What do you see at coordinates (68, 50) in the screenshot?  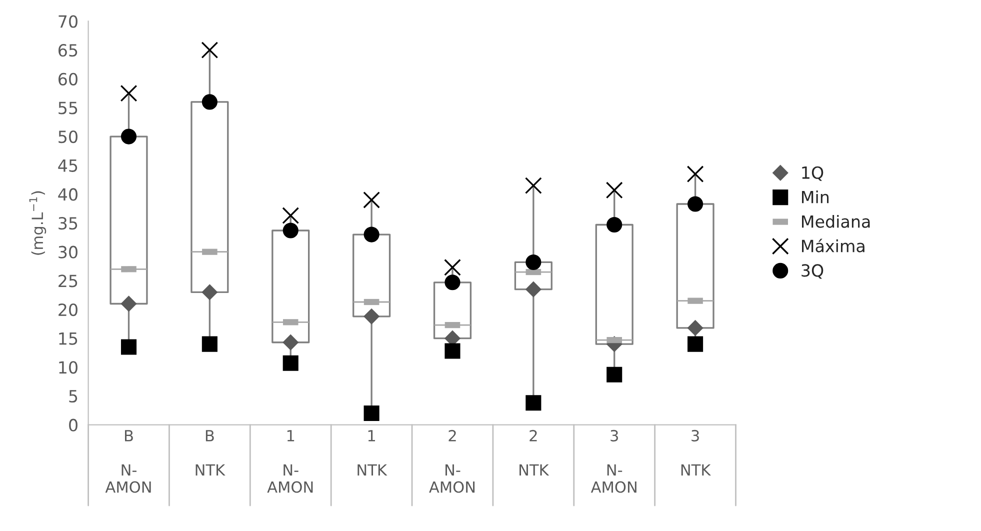 I see `y-tick-label: 65` at bounding box center [68, 50].